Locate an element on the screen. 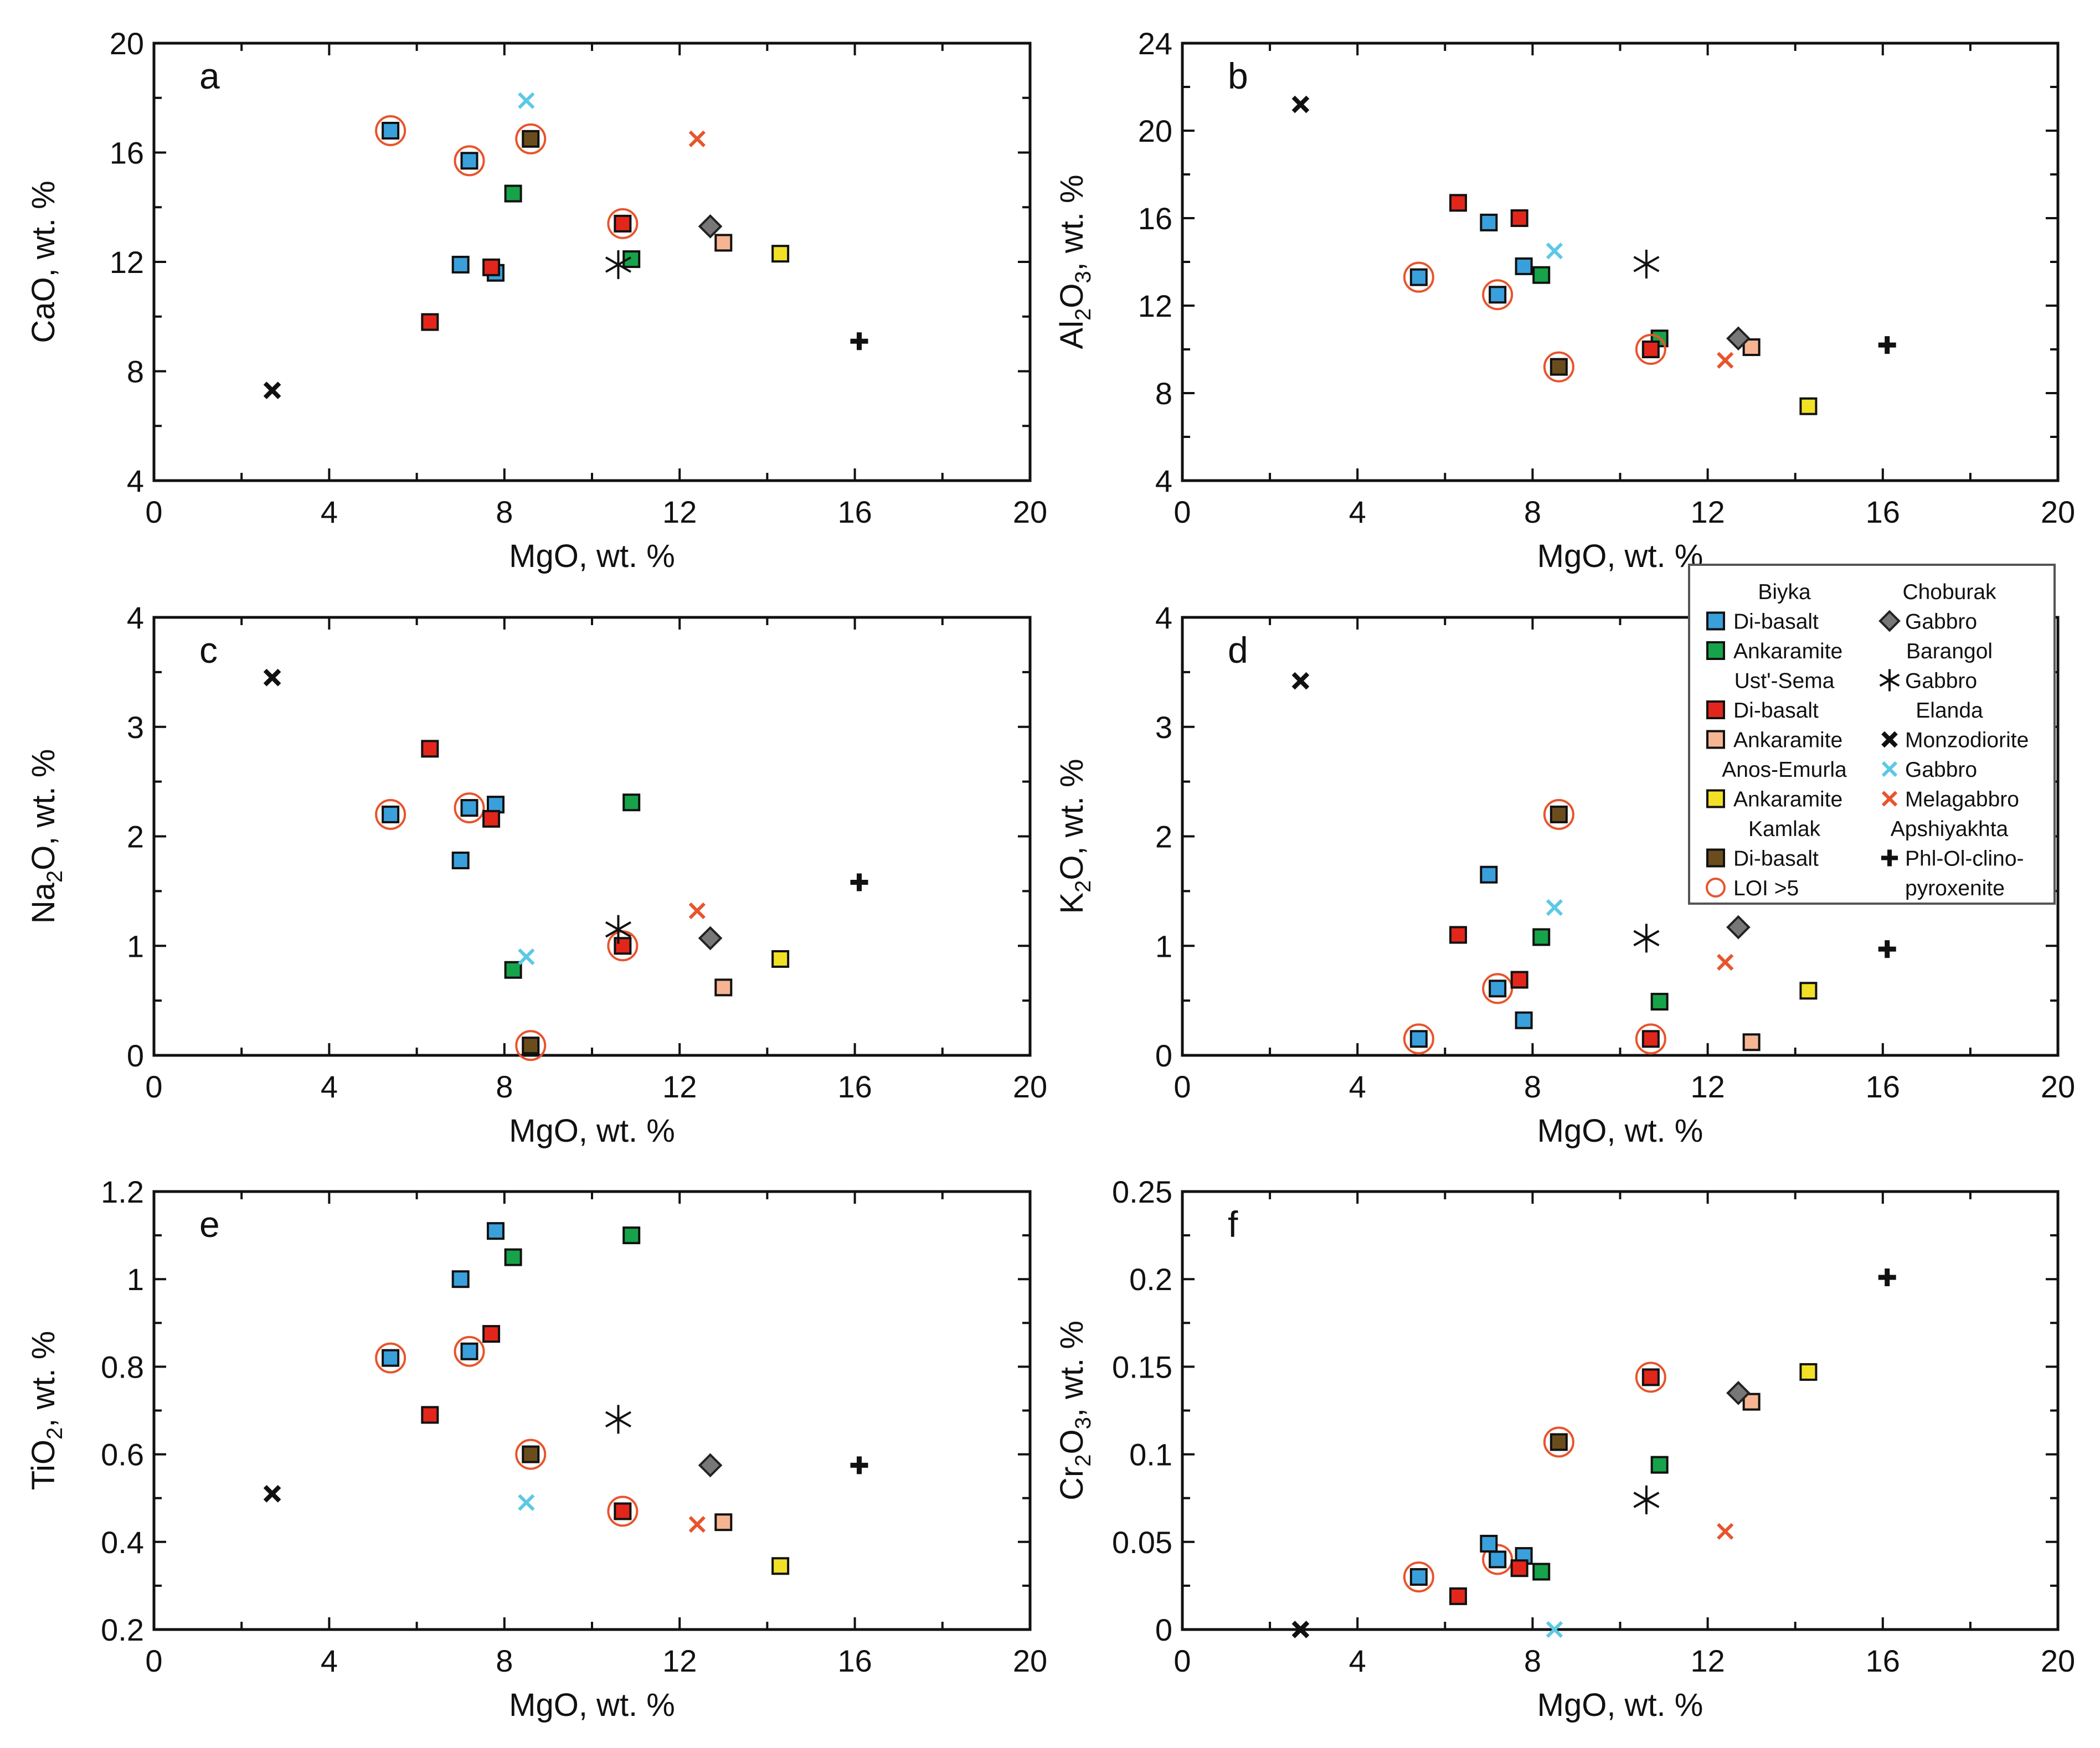  legend-label-right-6: Gabbro is located at coordinates (1941, 770).